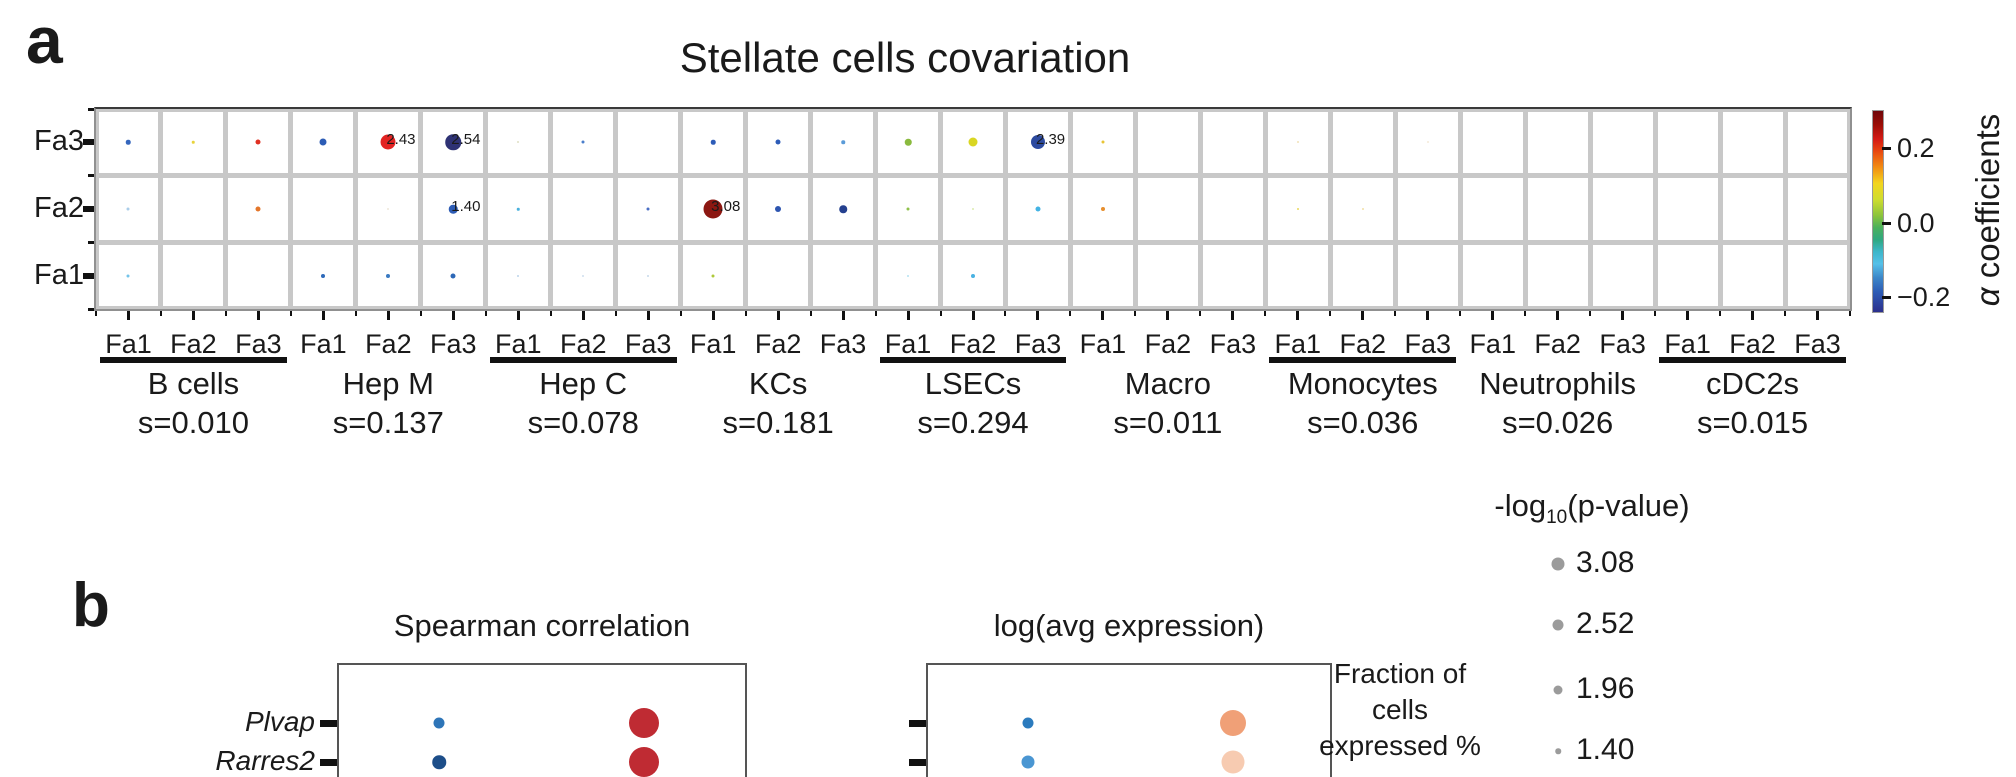 Image resolution: width=2016 pixels, height=777 pixels. What do you see at coordinates (1916, 147) in the screenshot?
I see `colorbar-tick-label: 0.2` at bounding box center [1916, 147].